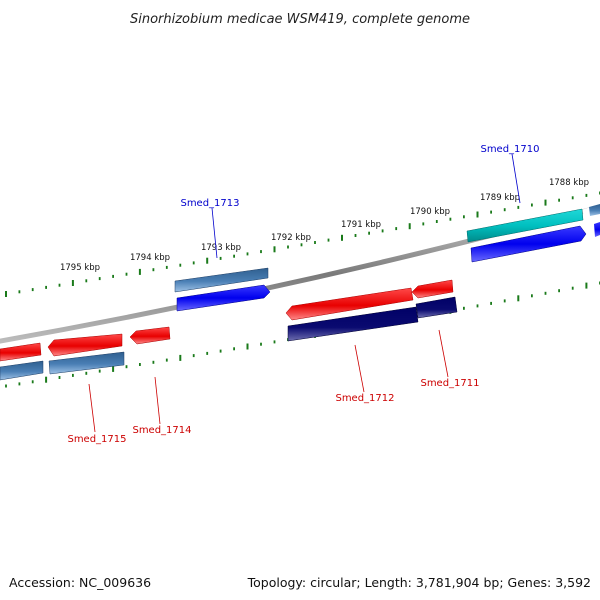 The height and width of the screenshot is (600, 600). Describe the element at coordinates (594, 210) in the screenshot. I see `adjacent-steel-bar-edge` at that location.